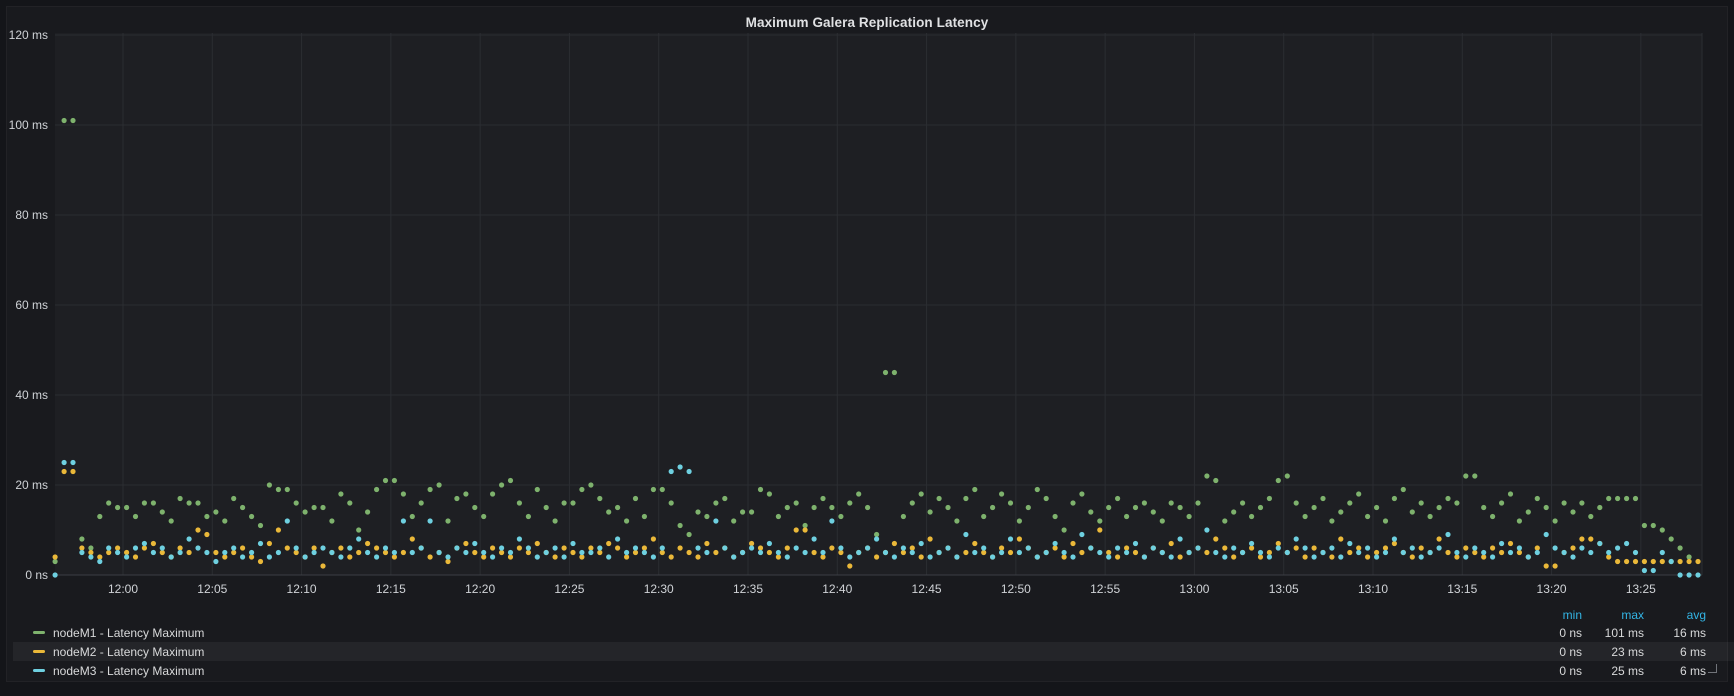  What do you see at coordinates (129, 651) in the screenshot?
I see `series-label-nodeM2: nodeM2 - Latency Maximum` at bounding box center [129, 651].